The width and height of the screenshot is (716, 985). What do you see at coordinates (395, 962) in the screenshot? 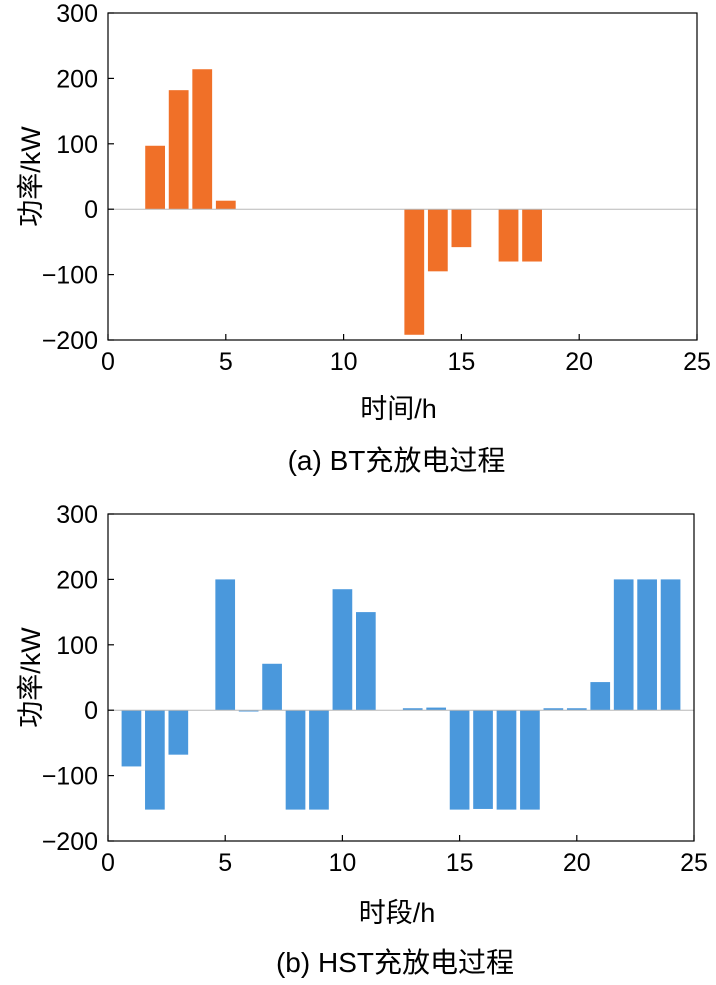
I see `chart-caption: (b) HST充放电过程` at bounding box center [395, 962].